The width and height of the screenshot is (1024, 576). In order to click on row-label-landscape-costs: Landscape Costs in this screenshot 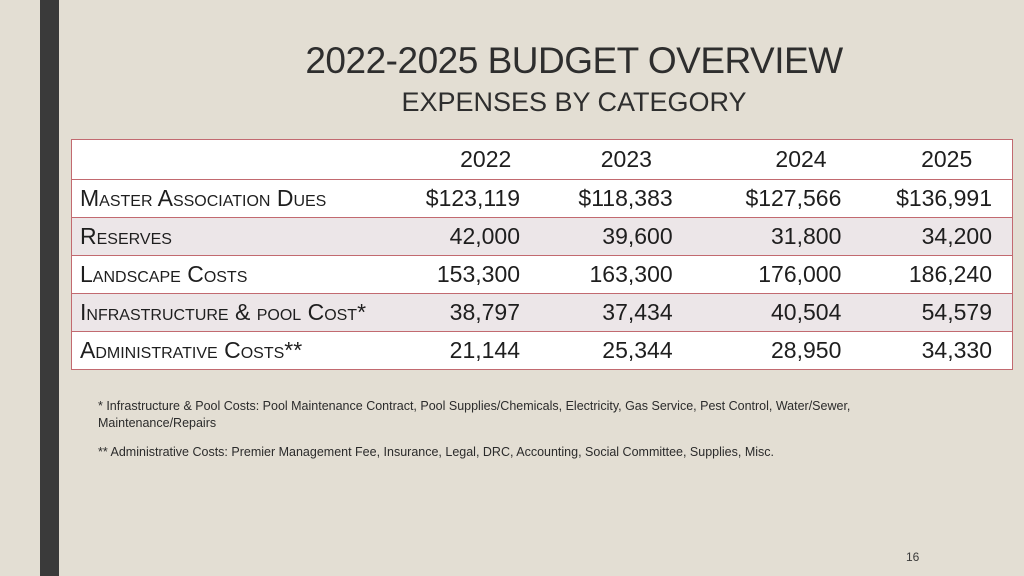, I will do `click(235, 274)`.